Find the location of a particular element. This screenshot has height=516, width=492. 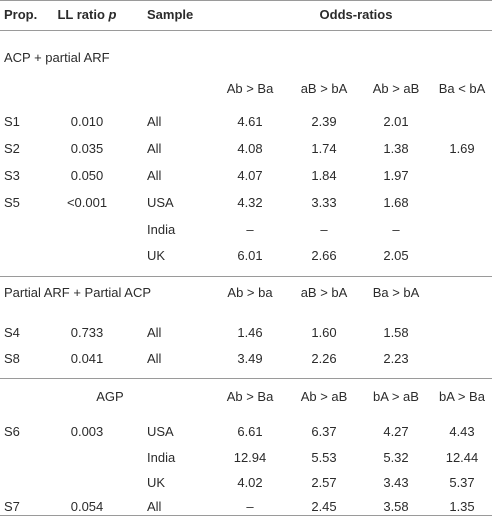

odds-ratio: 2.45 is located at coordinates (324, 506).